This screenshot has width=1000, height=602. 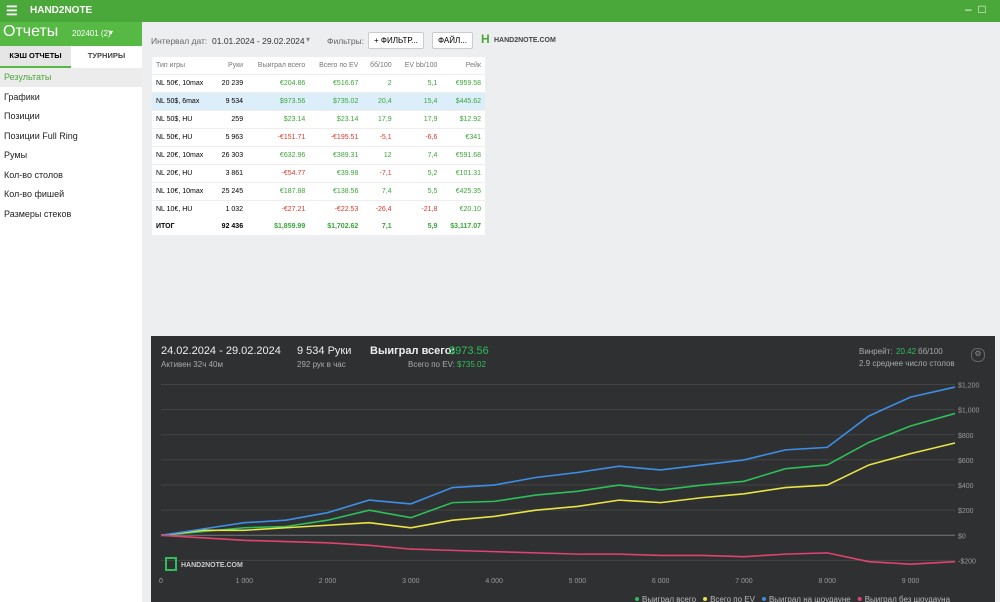 What do you see at coordinates (22, 96) in the screenshot?
I see `nav-item: Графики` at bounding box center [22, 96].